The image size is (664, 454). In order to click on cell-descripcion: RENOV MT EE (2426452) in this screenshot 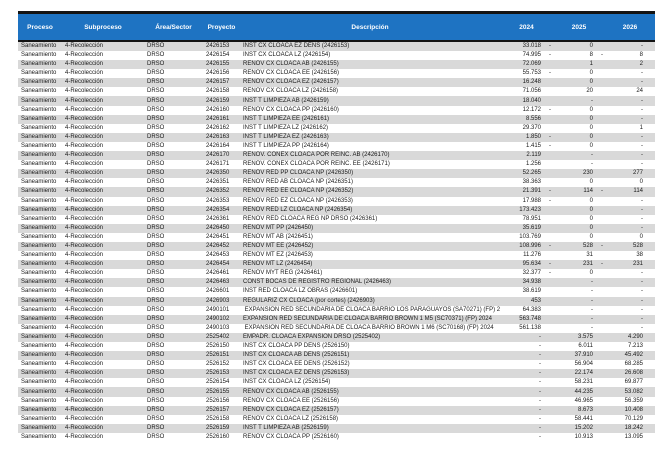, I will do `click(278, 246)`.